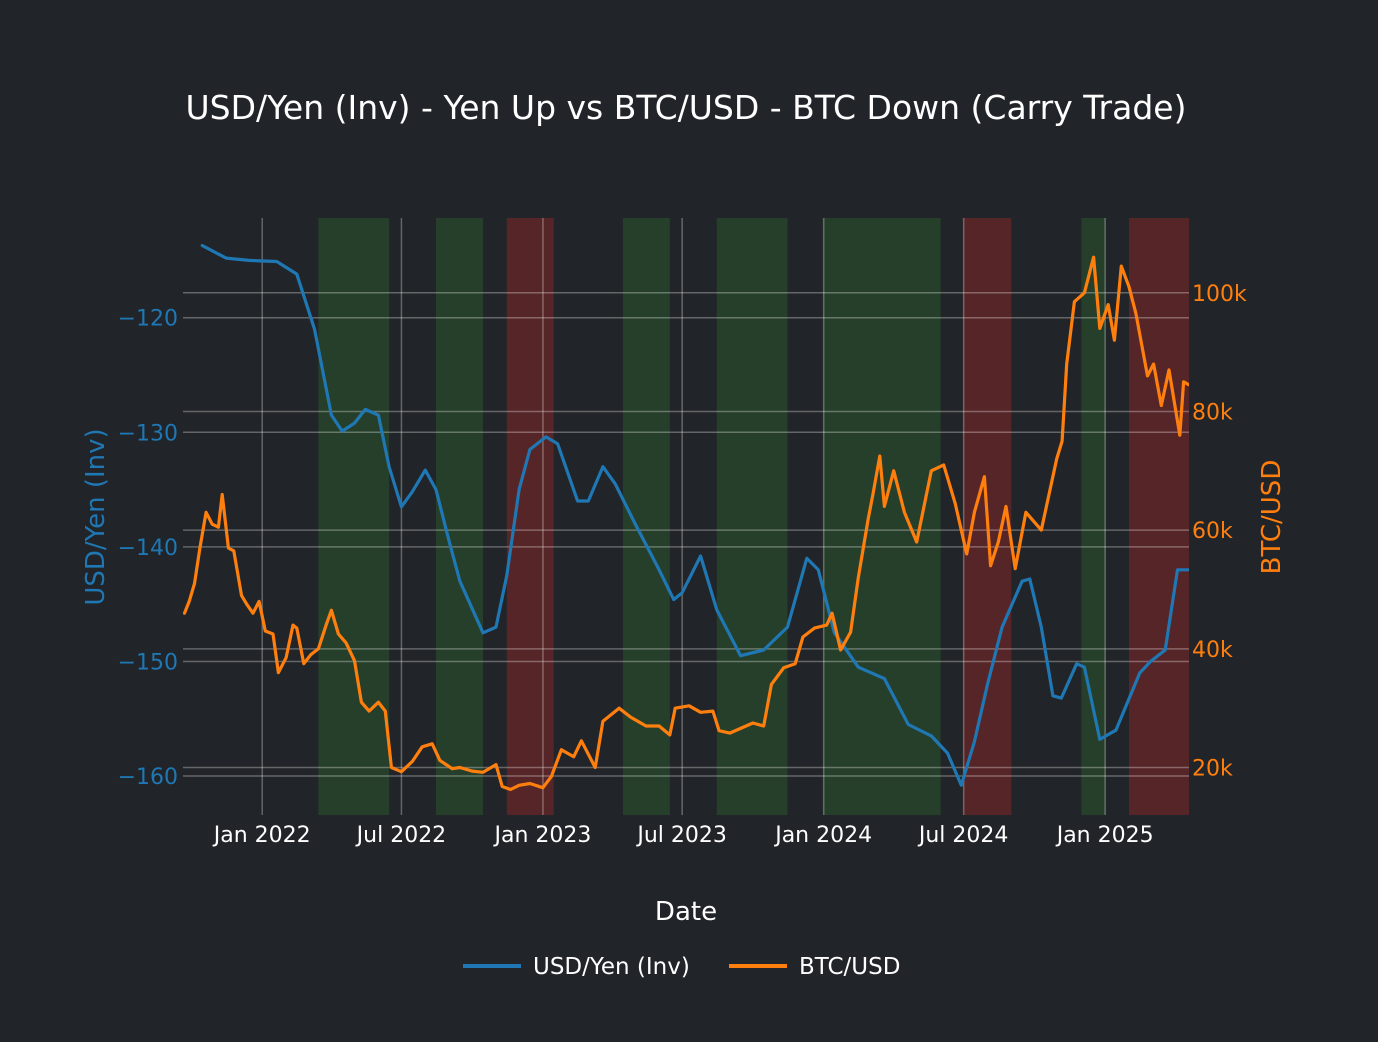  What do you see at coordinates (611, 967) in the screenshot?
I see `legend-label-usdyen: USD/Yen (Inv)` at bounding box center [611, 967].